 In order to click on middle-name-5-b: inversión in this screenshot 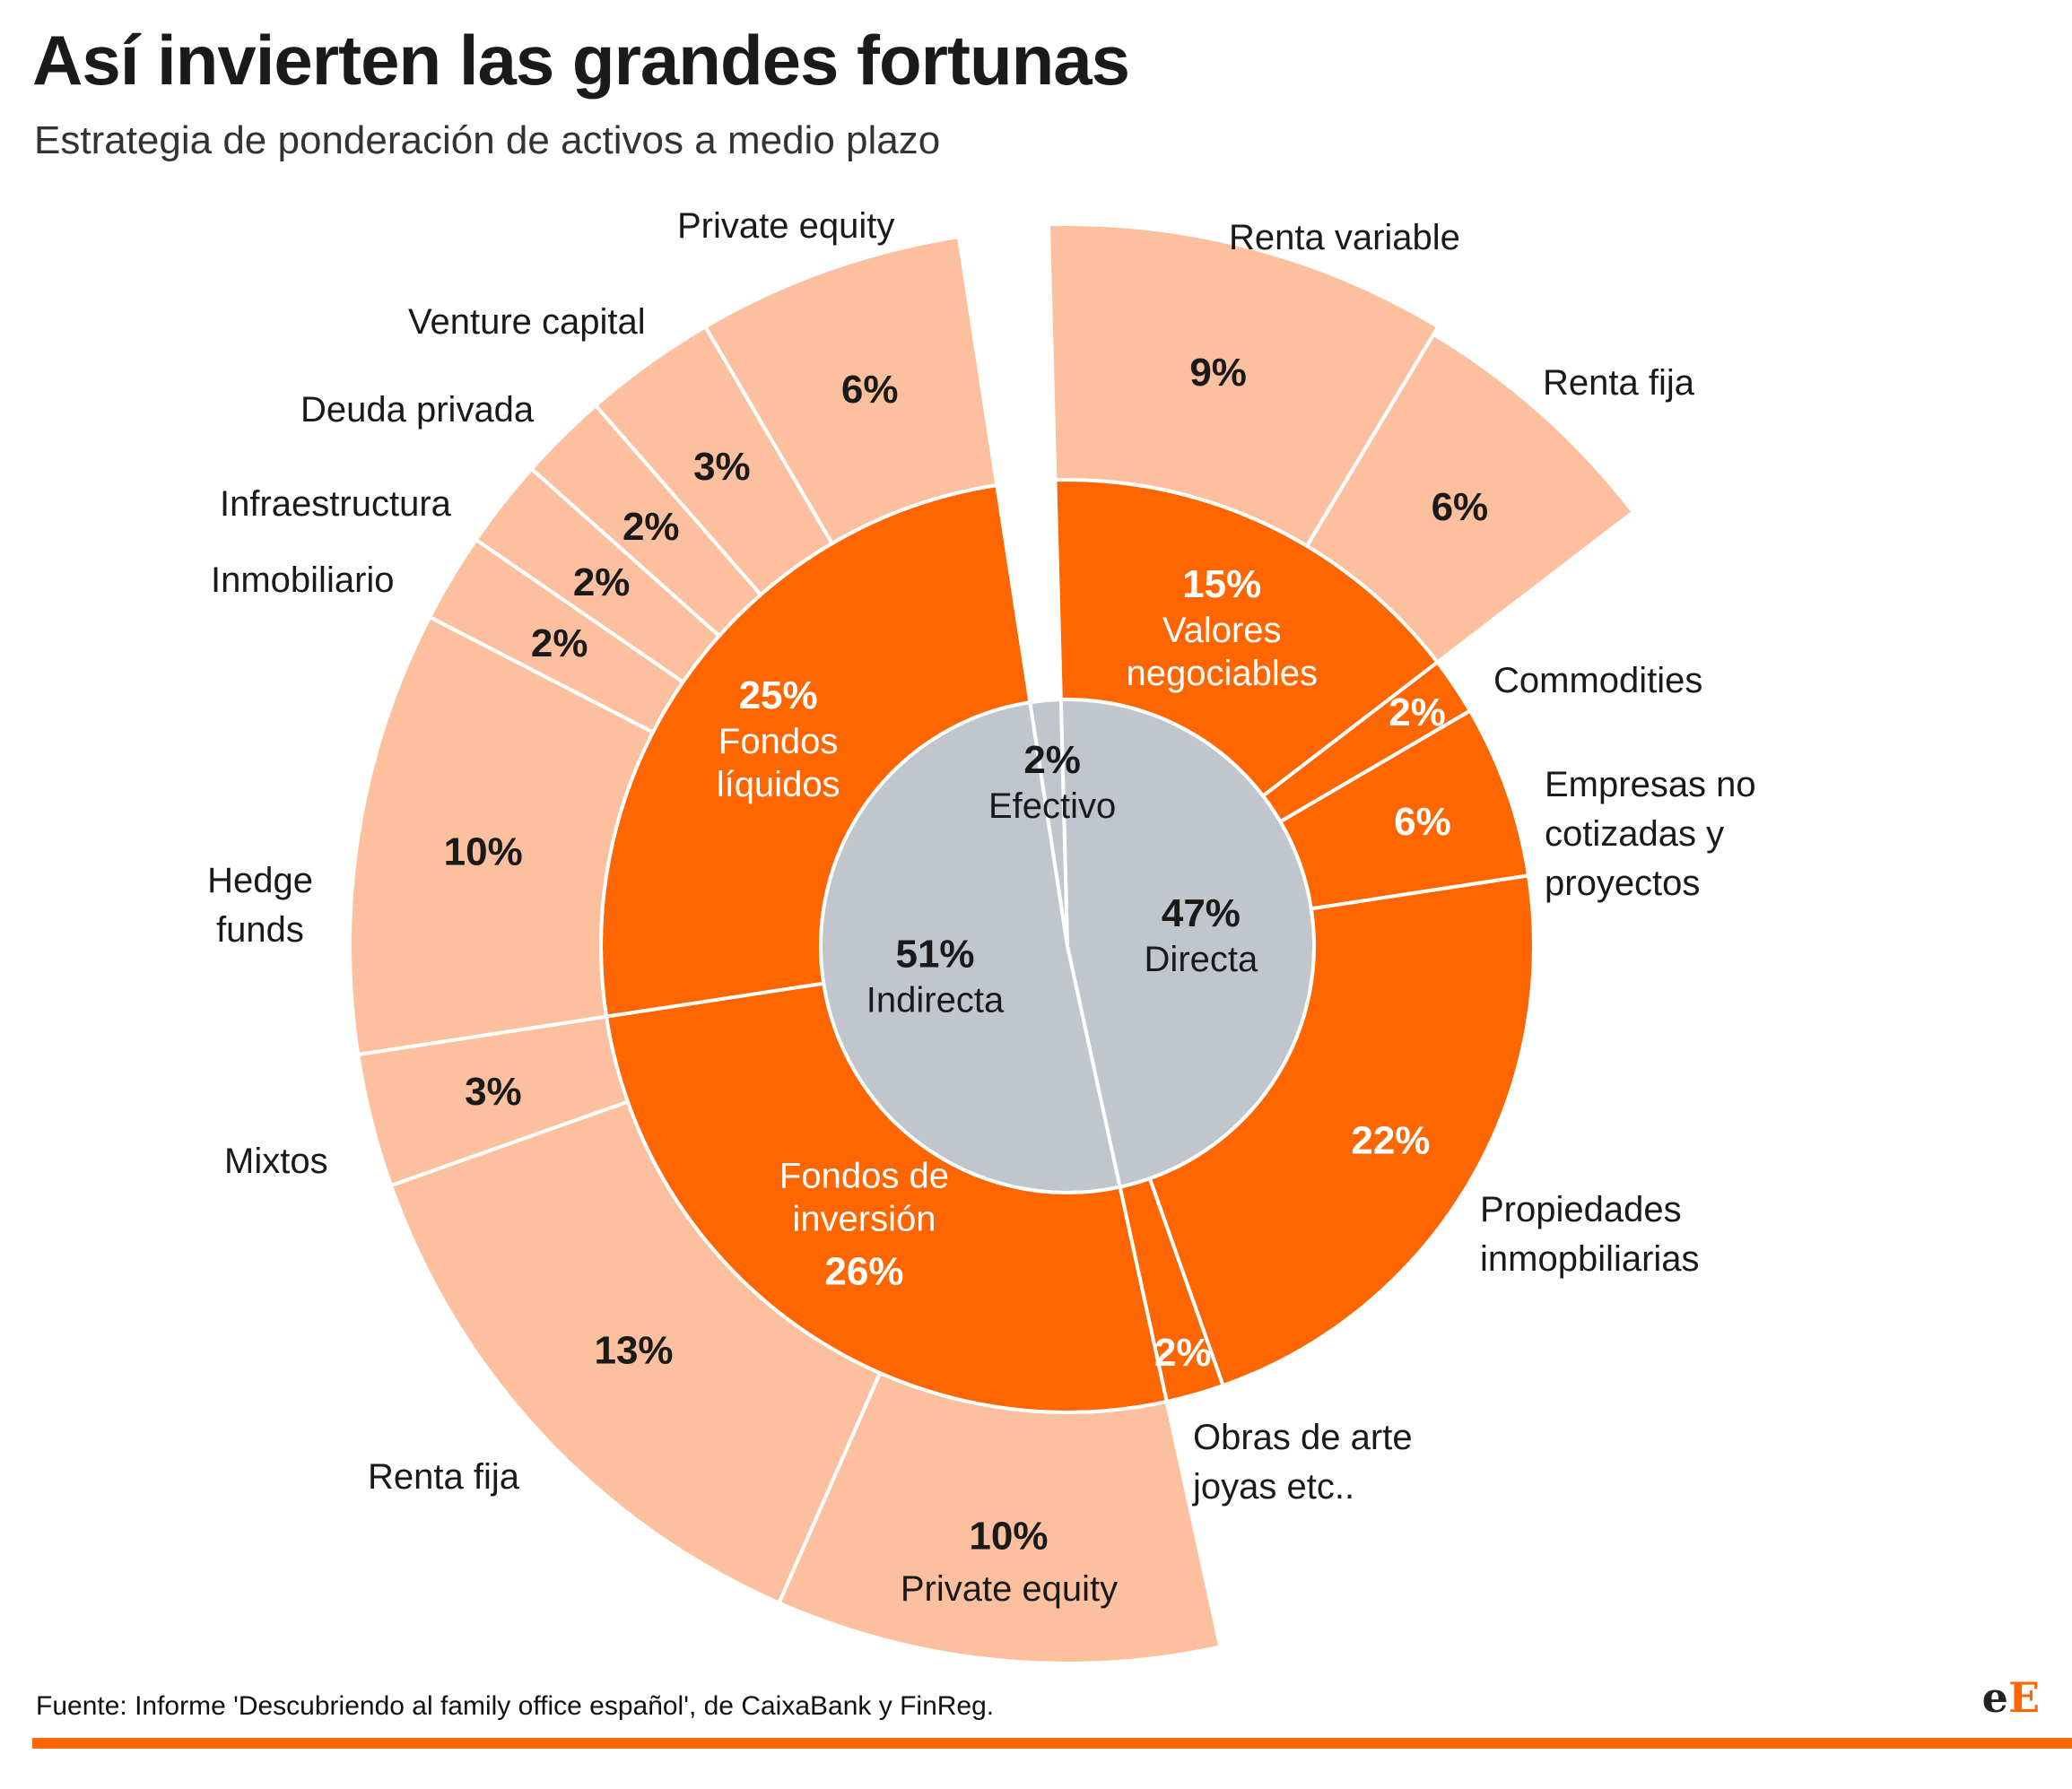, I will do `click(864, 1219)`.